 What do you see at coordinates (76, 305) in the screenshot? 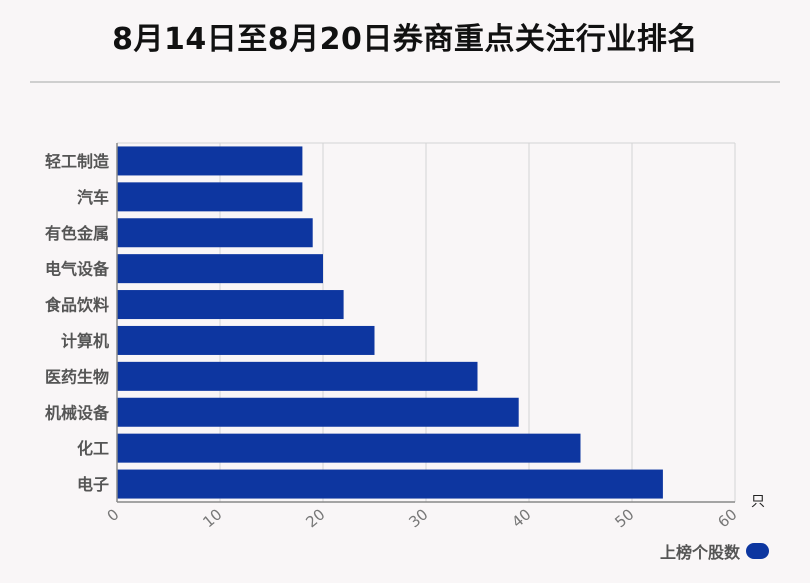
I see `category-label: 食品饮料` at bounding box center [76, 305].